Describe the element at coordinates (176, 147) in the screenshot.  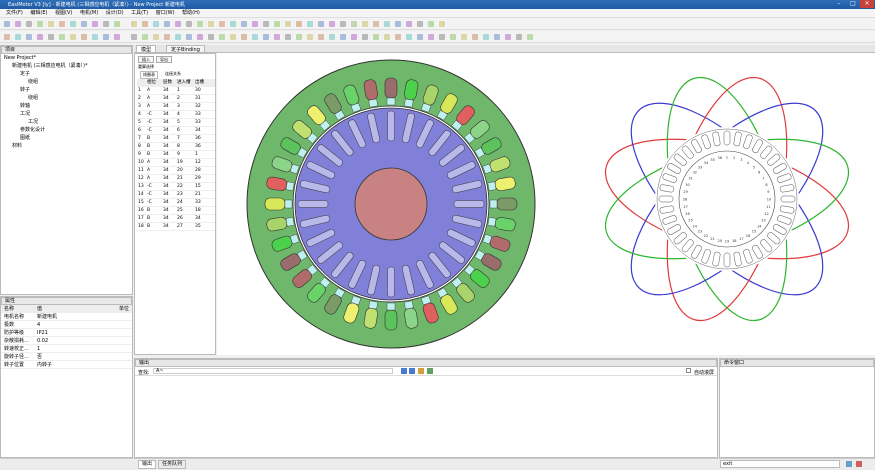
I see `coil-table-row: 8 B 34 8 36` at that location.